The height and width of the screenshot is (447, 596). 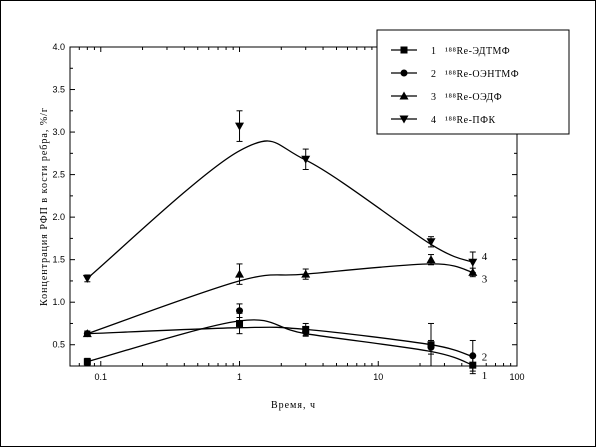 What do you see at coordinates (470, 120) in the screenshot?
I see `legend-label: ¹⁸⁸Re-ПФК` at bounding box center [470, 120].